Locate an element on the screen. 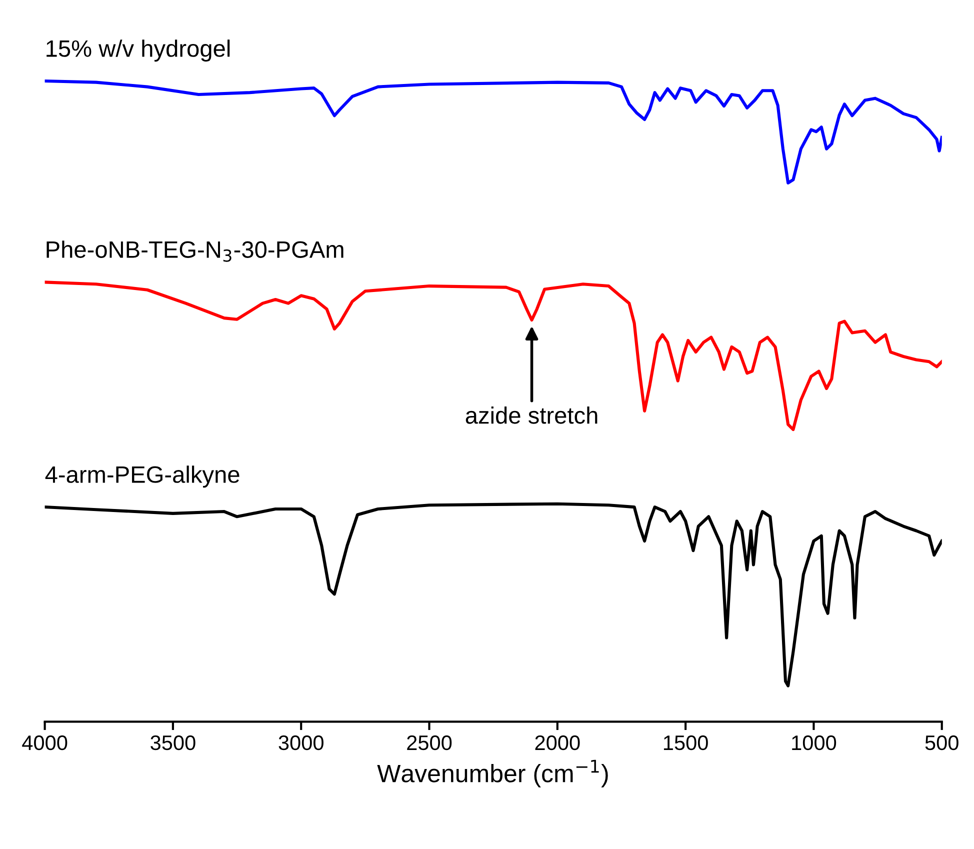  series-label: 15% w/v hydrogel is located at coordinates (138, 51).